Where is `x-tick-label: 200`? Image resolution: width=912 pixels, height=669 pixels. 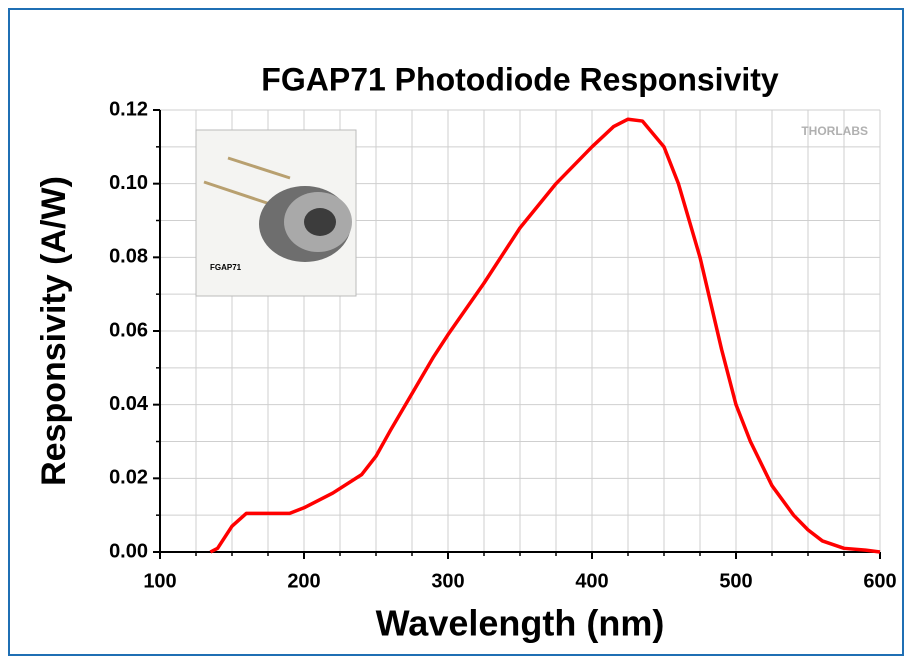
x-tick-label: 200 is located at coordinates (303, 581).